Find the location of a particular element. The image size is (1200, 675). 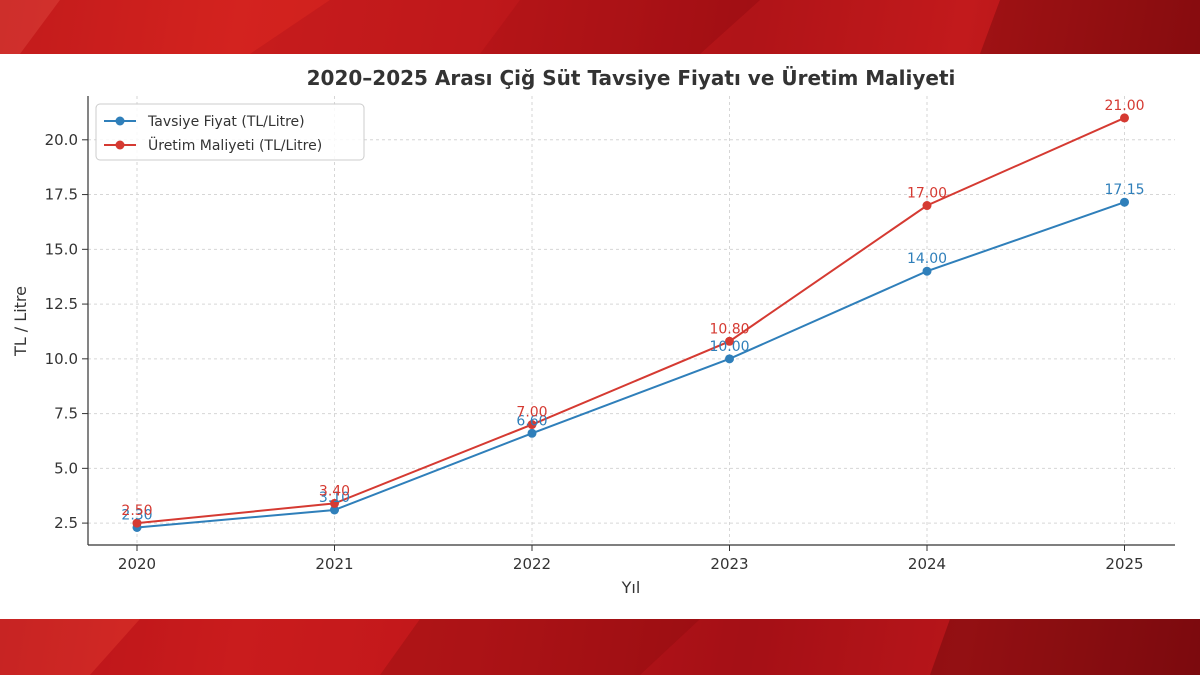

x-tick-label: 2023 is located at coordinates (729, 564).